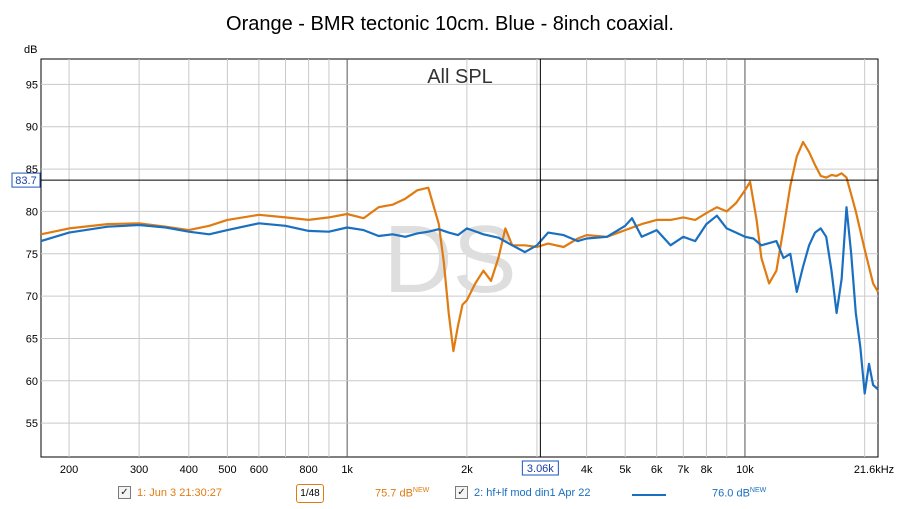 This screenshot has width=900, height=509. What do you see at coordinates (32, 339) in the screenshot?
I see `y-tick-label: 65` at bounding box center [32, 339].